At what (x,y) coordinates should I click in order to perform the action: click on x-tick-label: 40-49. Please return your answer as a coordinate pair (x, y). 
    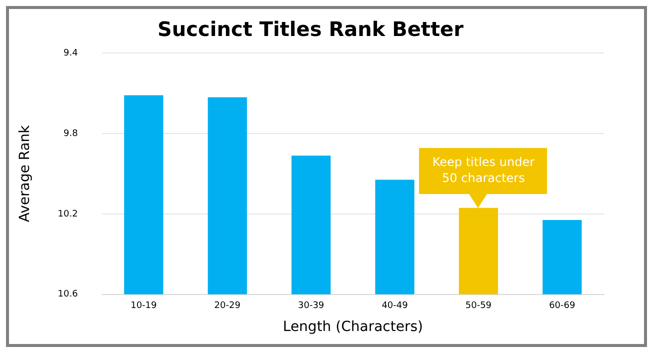
    Looking at the image, I should click on (395, 306).